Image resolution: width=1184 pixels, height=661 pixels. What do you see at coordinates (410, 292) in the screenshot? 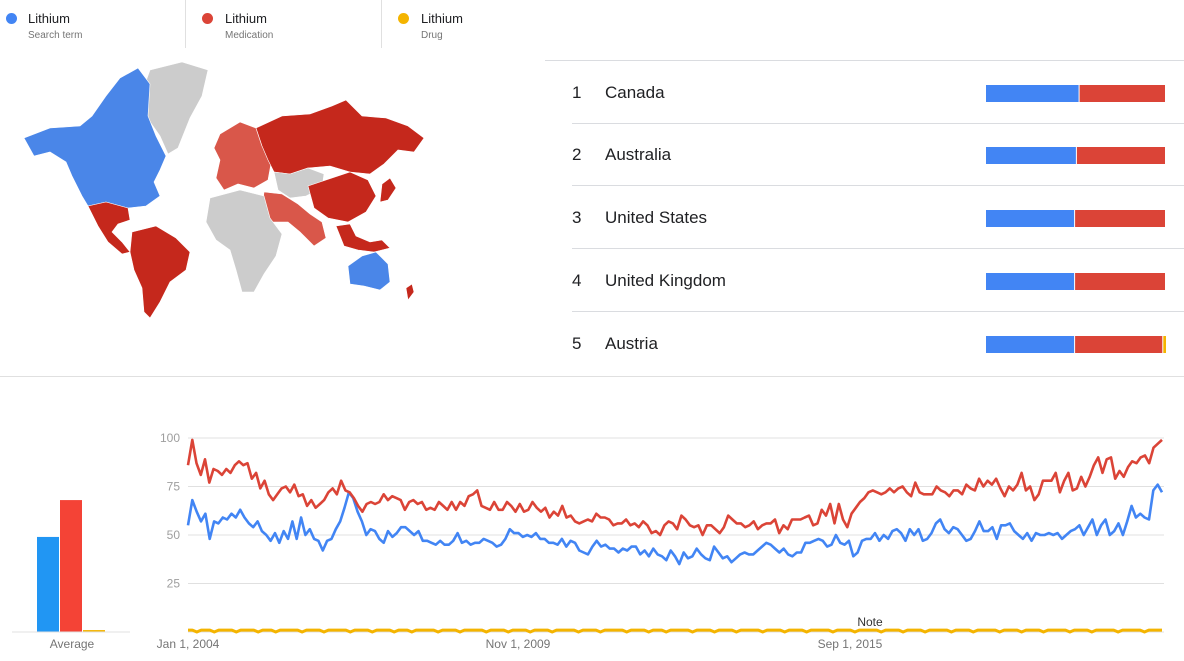
I see `map-region-new-zealand` at bounding box center [410, 292].